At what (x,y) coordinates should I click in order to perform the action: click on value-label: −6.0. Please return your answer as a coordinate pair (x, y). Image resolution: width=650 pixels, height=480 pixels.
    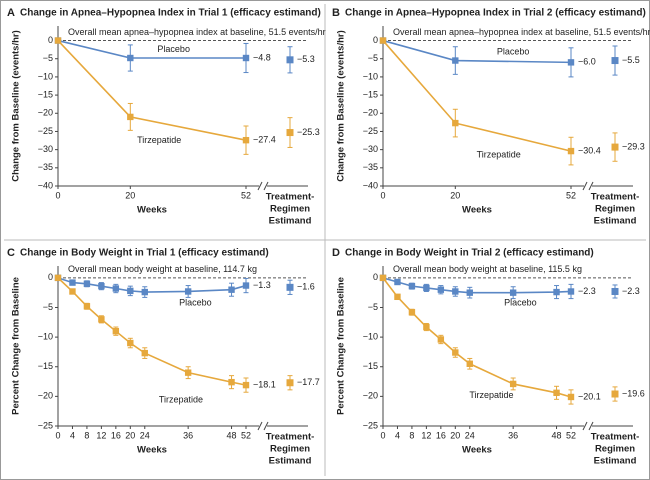
    Looking at the image, I should click on (587, 62).